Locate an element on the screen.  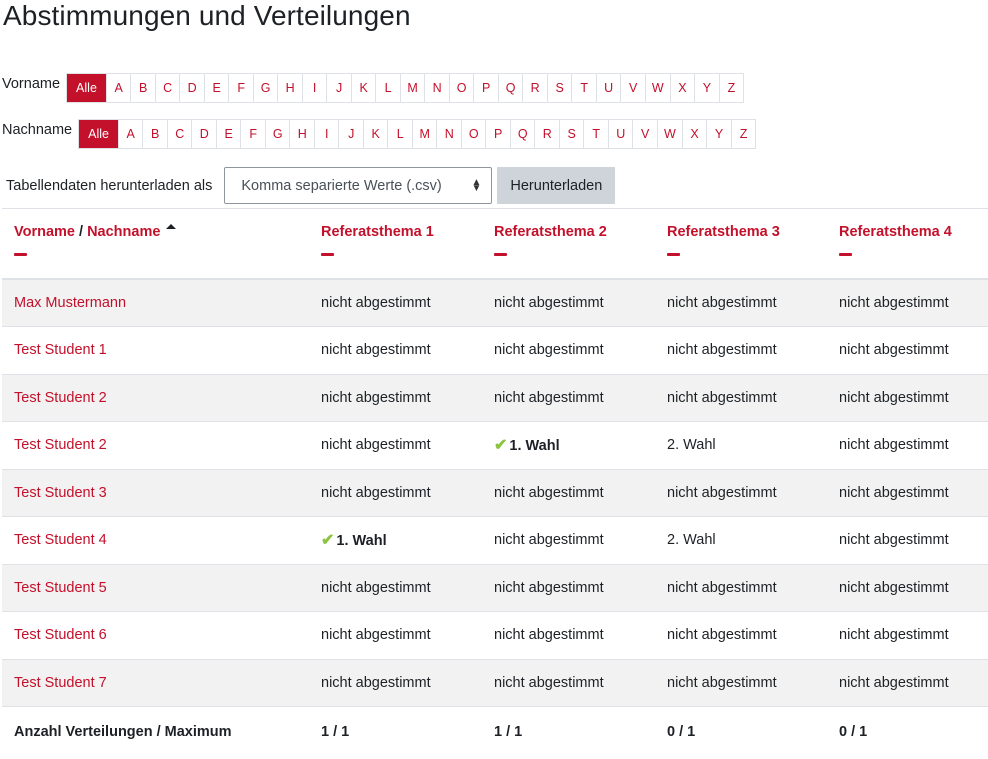
lastname-initial-y: Y is located at coordinates (718, 134).